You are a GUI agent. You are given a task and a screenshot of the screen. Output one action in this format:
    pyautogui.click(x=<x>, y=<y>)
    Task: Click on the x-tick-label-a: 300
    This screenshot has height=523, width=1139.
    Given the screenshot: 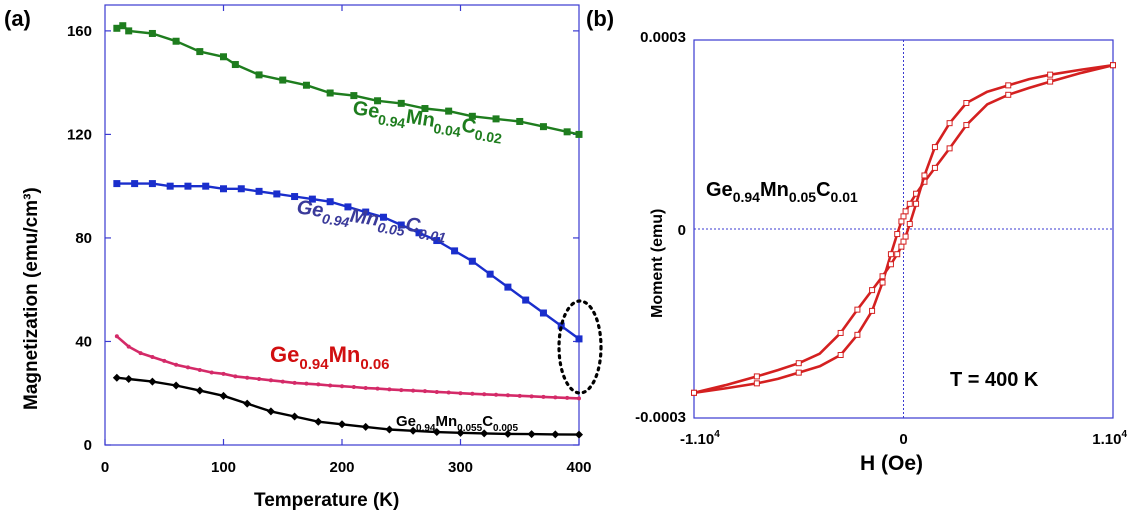 What is the action you would take?
    pyautogui.click(x=460, y=467)
    